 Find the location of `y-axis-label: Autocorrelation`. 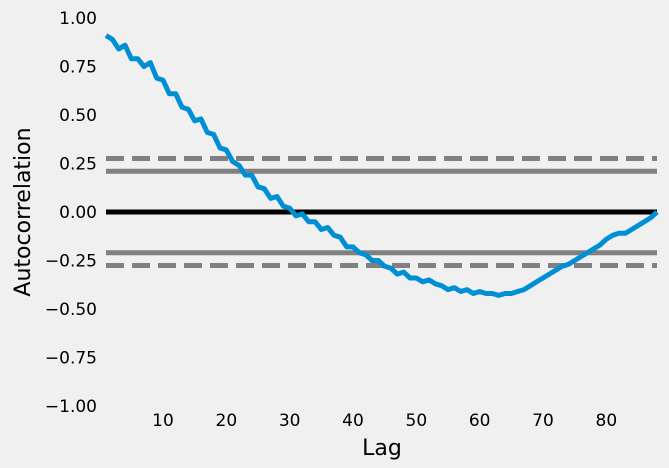

y-axis-label: Autocorrelation is located at coordinates (23, 211).